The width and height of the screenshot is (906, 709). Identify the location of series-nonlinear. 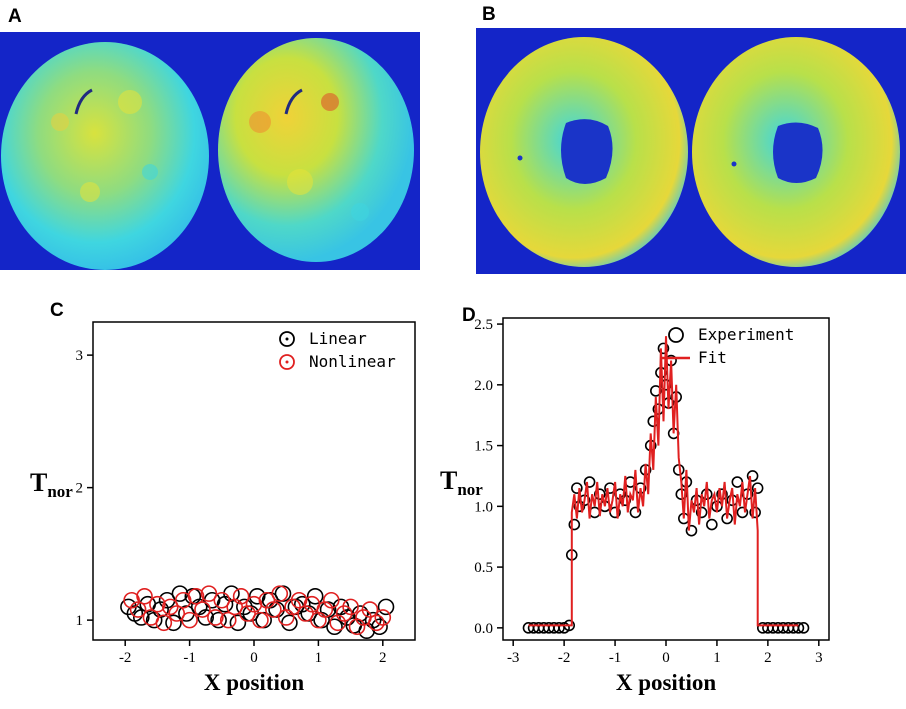
(257, 610).